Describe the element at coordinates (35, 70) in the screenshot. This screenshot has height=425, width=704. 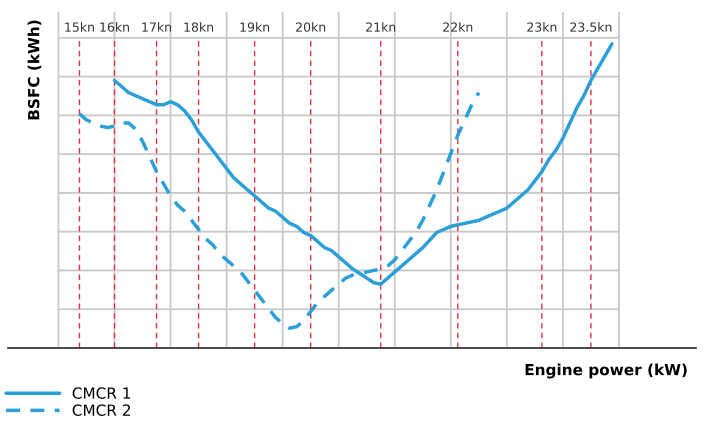
I see `y-axis-title: BSFC (kWh)` at that location.